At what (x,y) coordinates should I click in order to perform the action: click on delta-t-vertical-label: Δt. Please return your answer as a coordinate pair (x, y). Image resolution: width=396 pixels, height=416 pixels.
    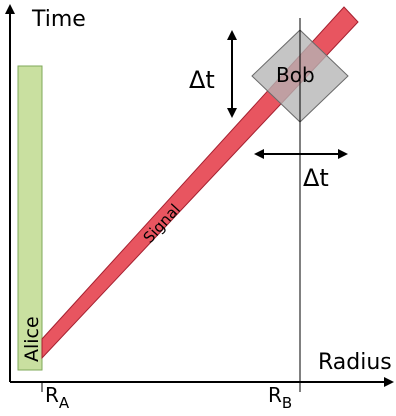
    Looking at the image, I should click on (202, 80).